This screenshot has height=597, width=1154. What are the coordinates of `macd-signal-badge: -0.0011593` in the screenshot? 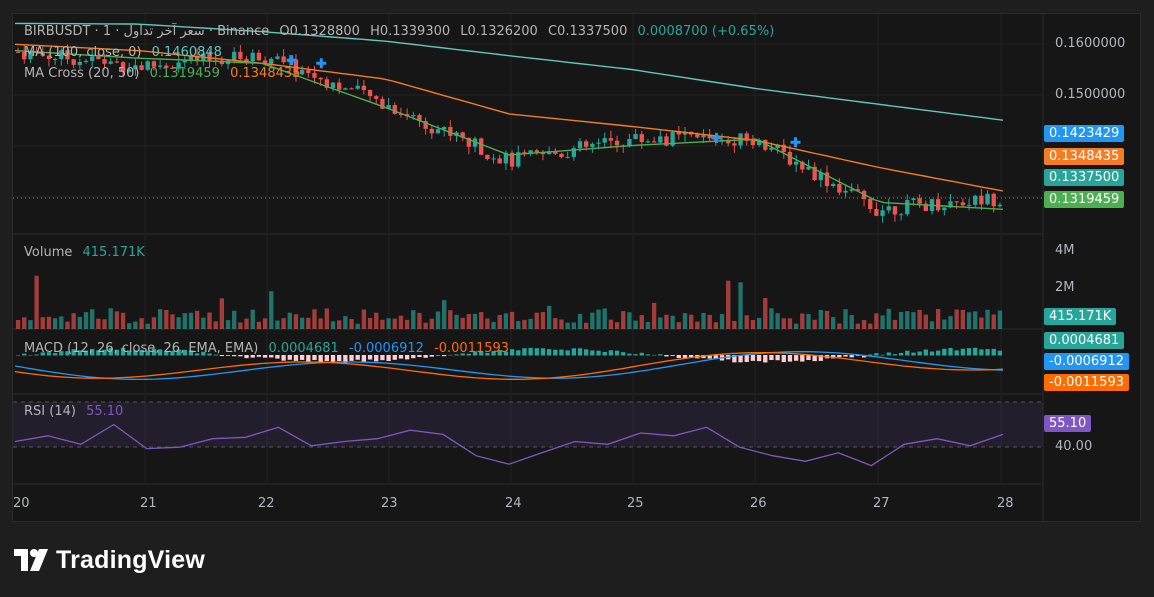 It's located at (1086, 382).